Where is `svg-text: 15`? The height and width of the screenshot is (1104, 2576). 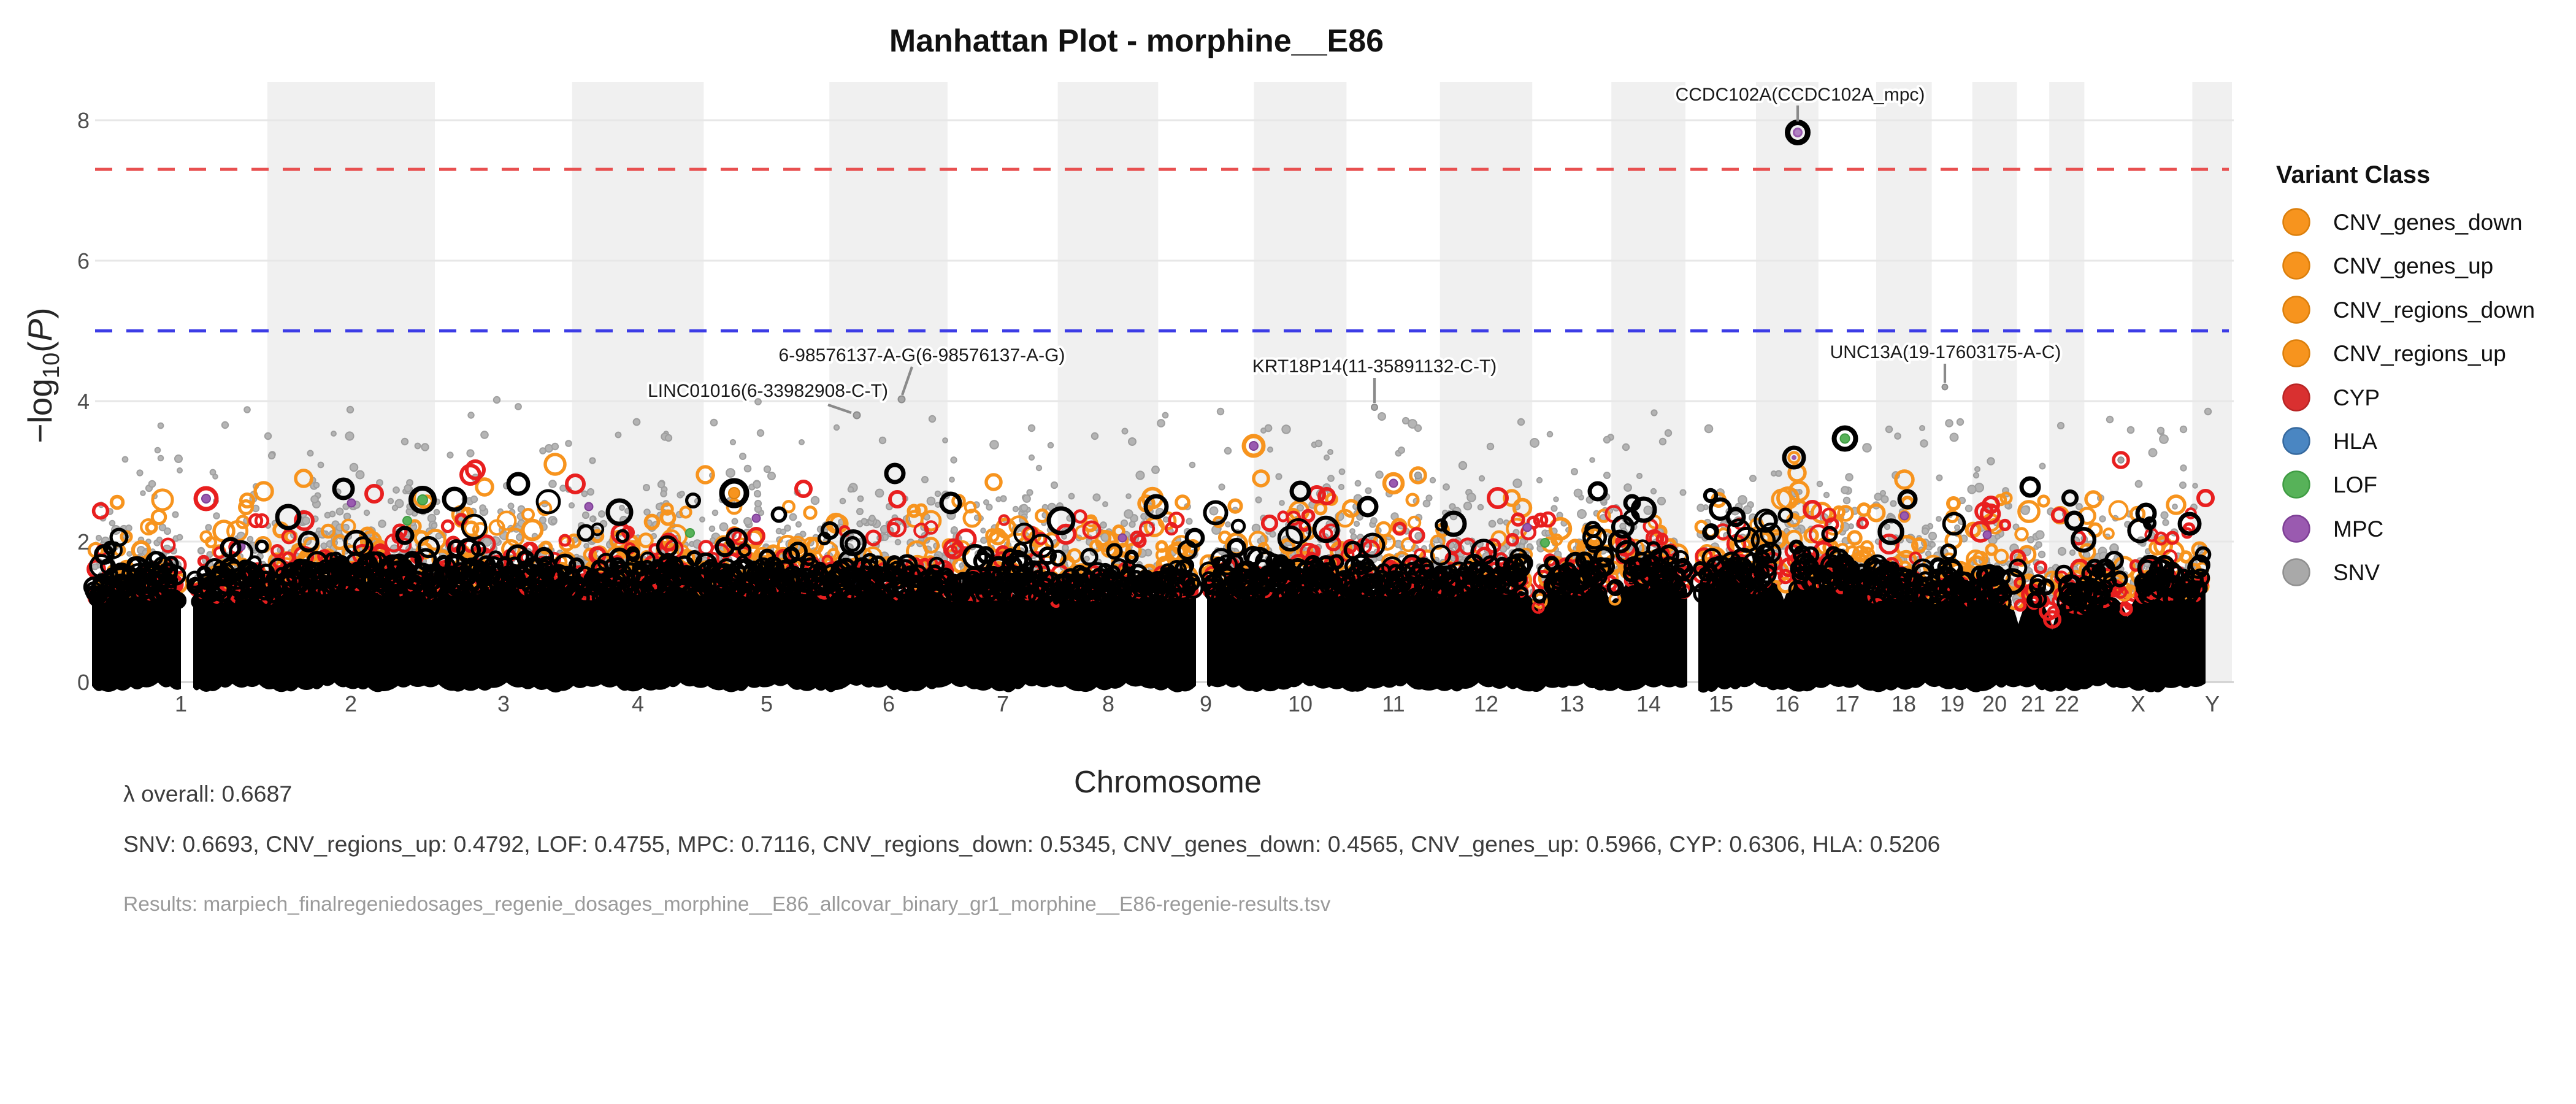 svg-text: 15 is located at coordinates (1721, 703).